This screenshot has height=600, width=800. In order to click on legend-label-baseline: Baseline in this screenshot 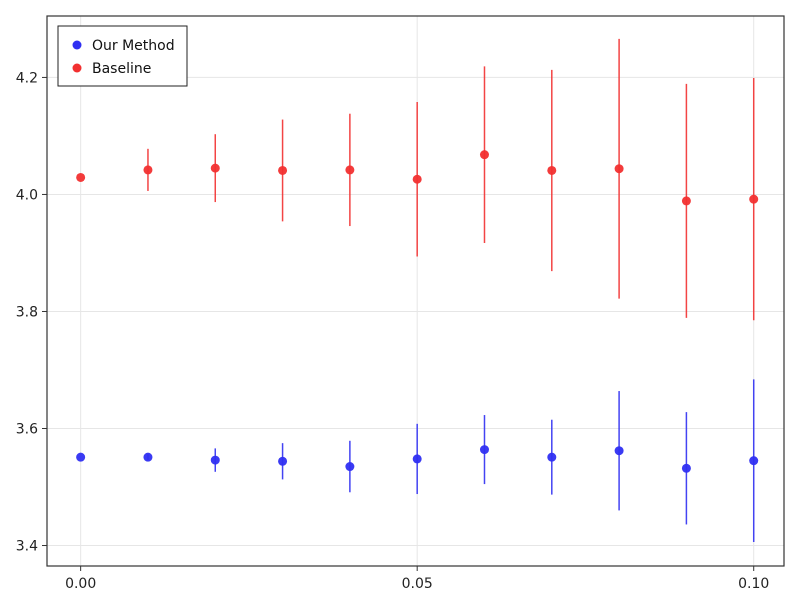, I will do `click(121, 69)`.